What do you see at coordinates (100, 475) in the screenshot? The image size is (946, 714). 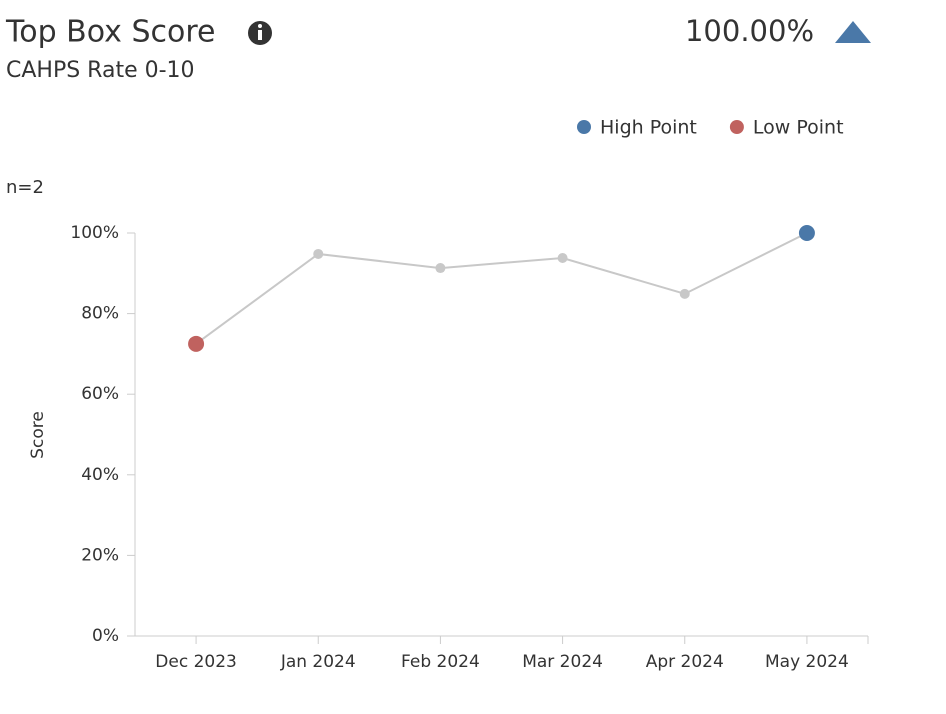 I see `y-tick-label: 40%` at bounding box center [100, 475].